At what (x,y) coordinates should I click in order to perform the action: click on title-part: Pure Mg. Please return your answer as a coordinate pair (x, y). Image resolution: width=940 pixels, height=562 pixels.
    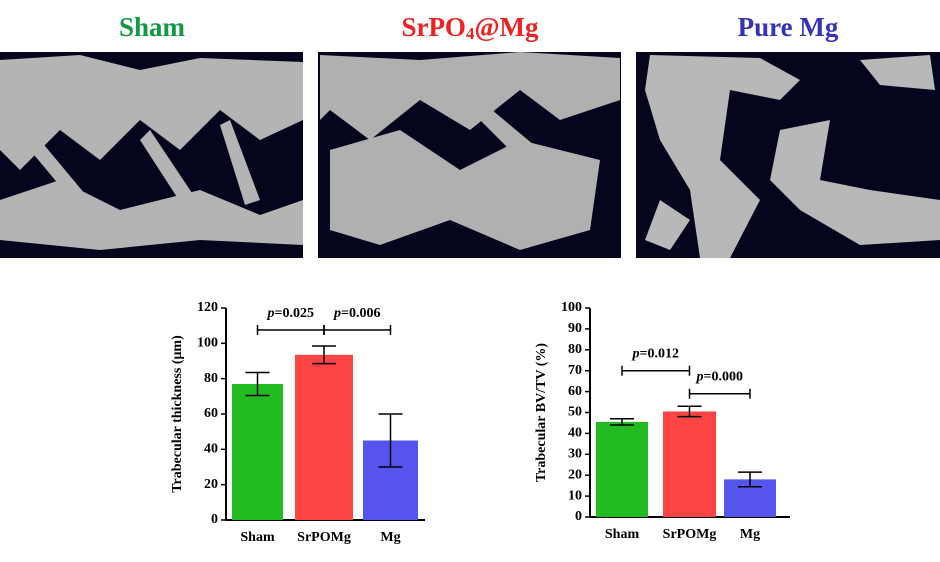
    Looking at the image, I should click on (788, 27).